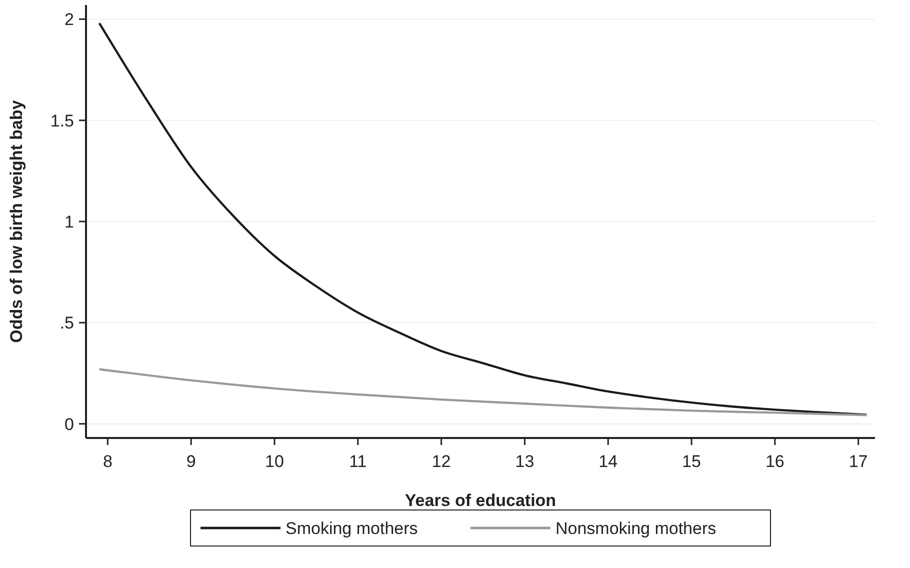  I want to click on x-tick-label: 9, so click(191, 461).